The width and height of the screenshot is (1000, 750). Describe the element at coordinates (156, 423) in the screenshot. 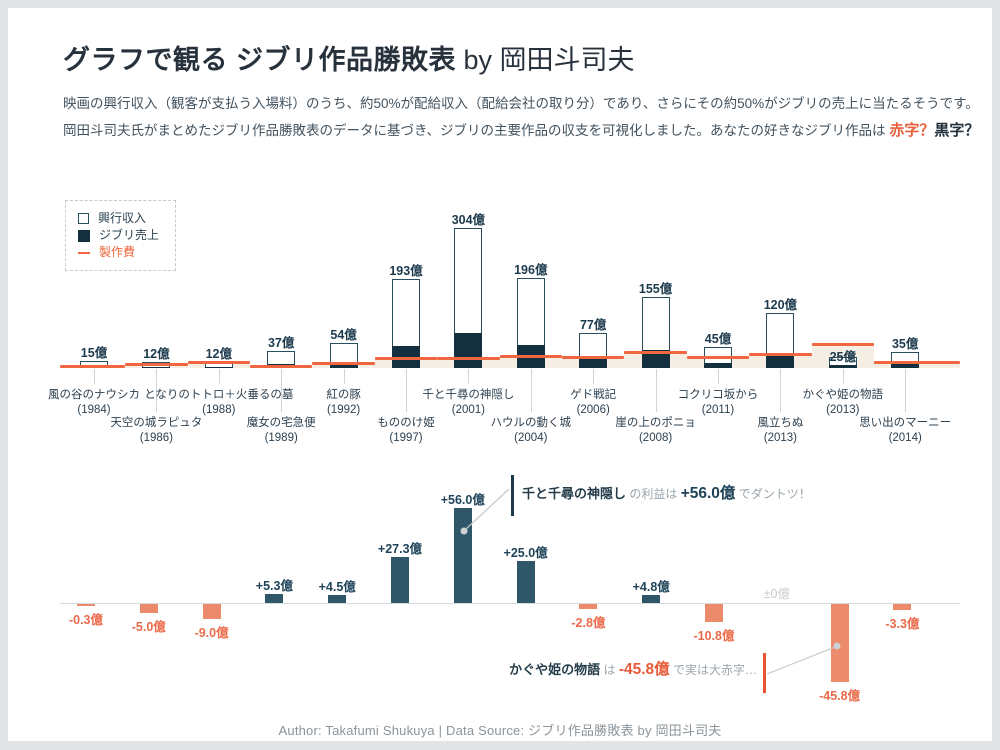

I see `film-title: 天空の城ラピュタ` at that location.